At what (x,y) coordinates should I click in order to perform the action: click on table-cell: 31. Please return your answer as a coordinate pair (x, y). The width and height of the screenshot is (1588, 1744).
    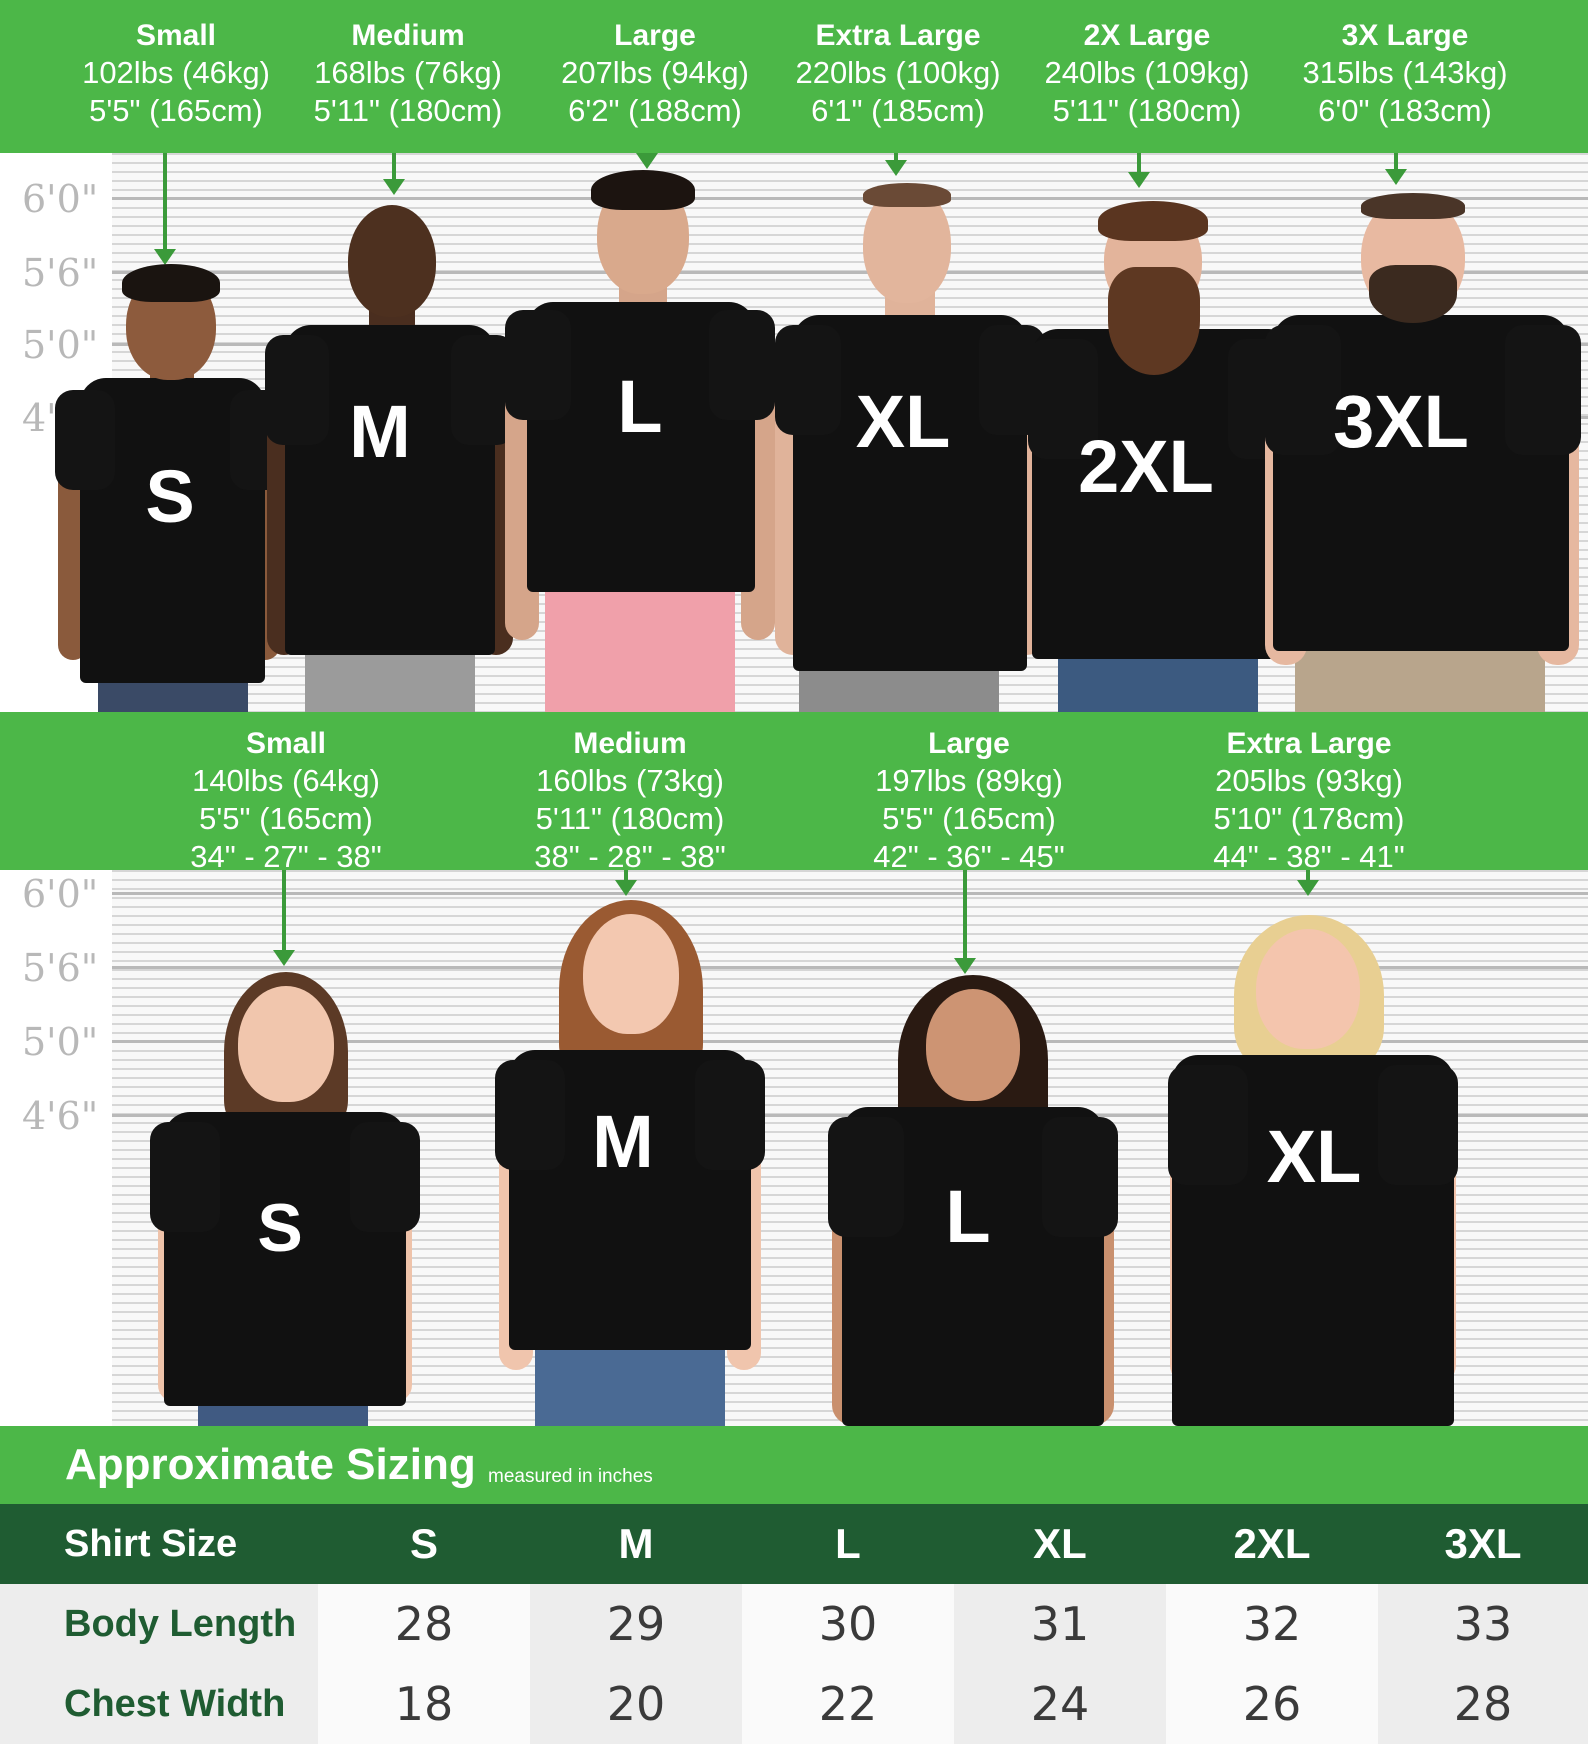
    Looking at the image, I should click on (1060, 1624).